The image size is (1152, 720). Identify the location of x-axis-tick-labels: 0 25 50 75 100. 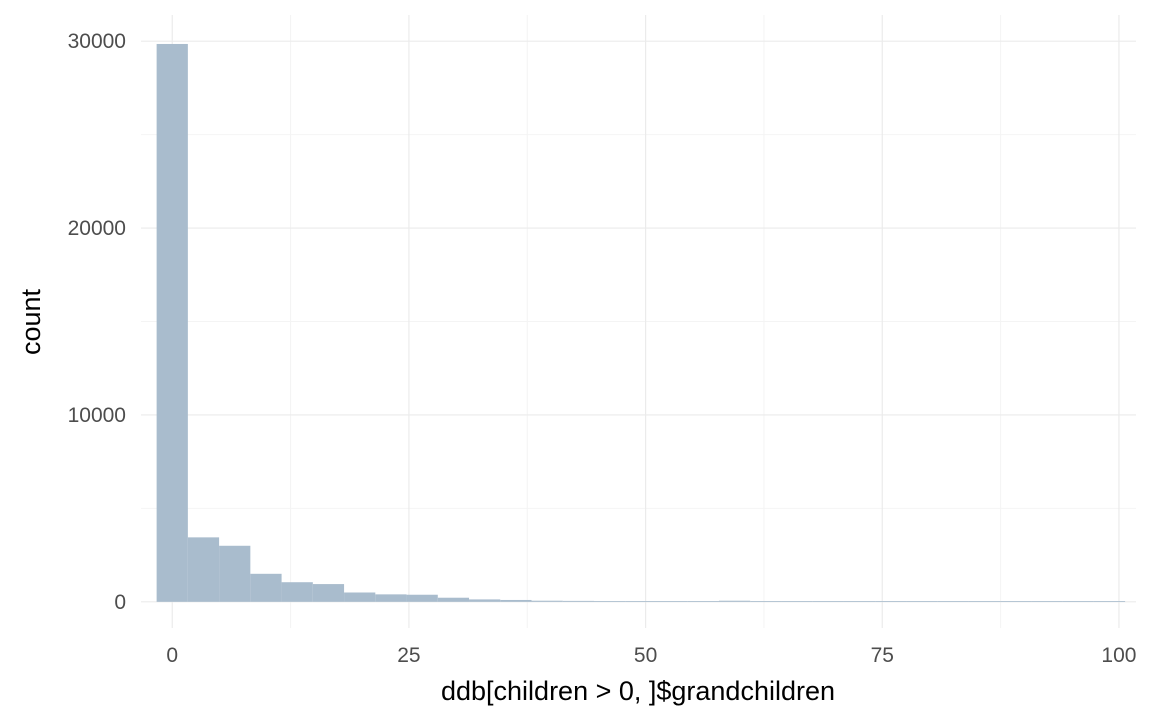
(651, 655).